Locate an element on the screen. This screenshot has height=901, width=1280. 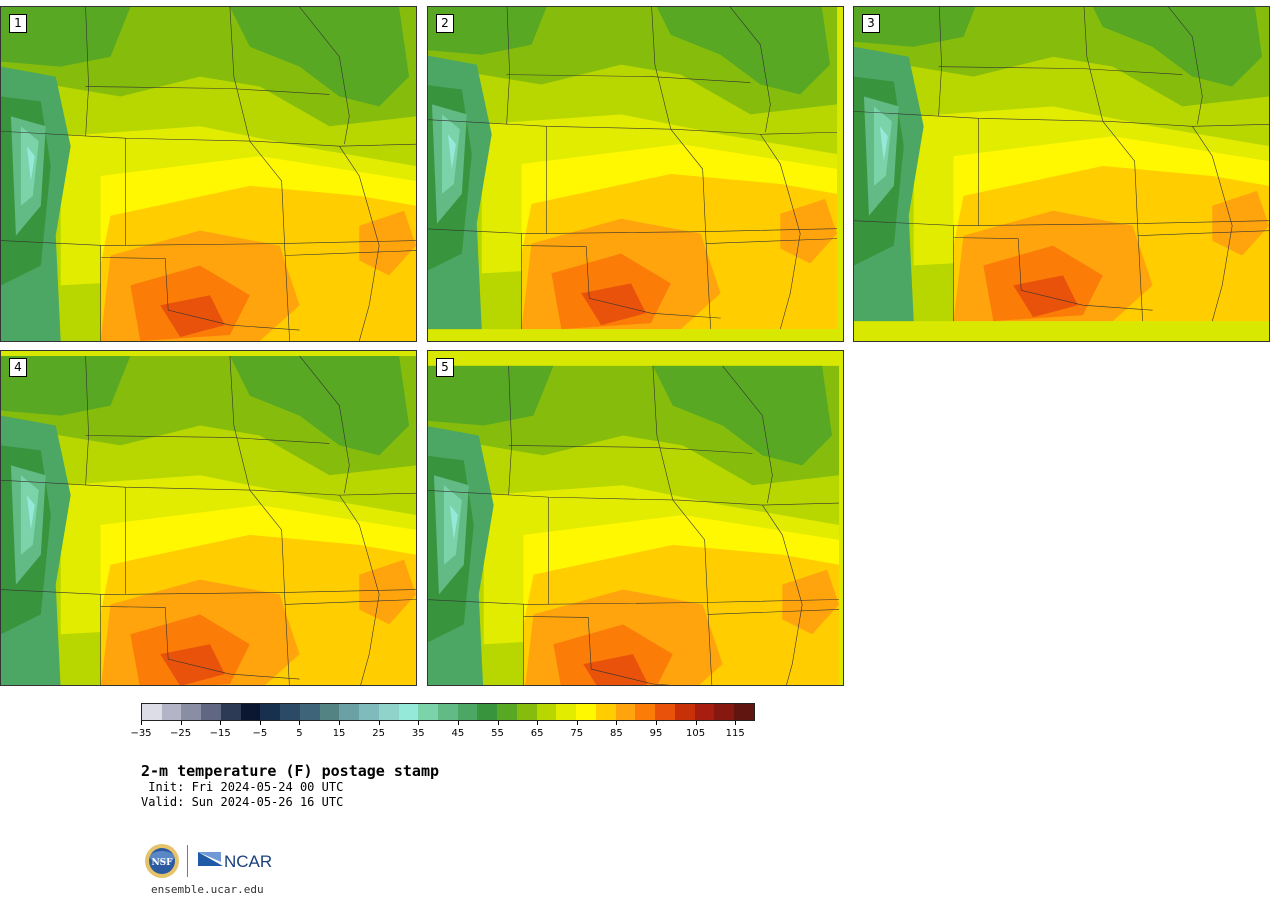
panel-number-label: 4 is located at coordinates (18, 367).